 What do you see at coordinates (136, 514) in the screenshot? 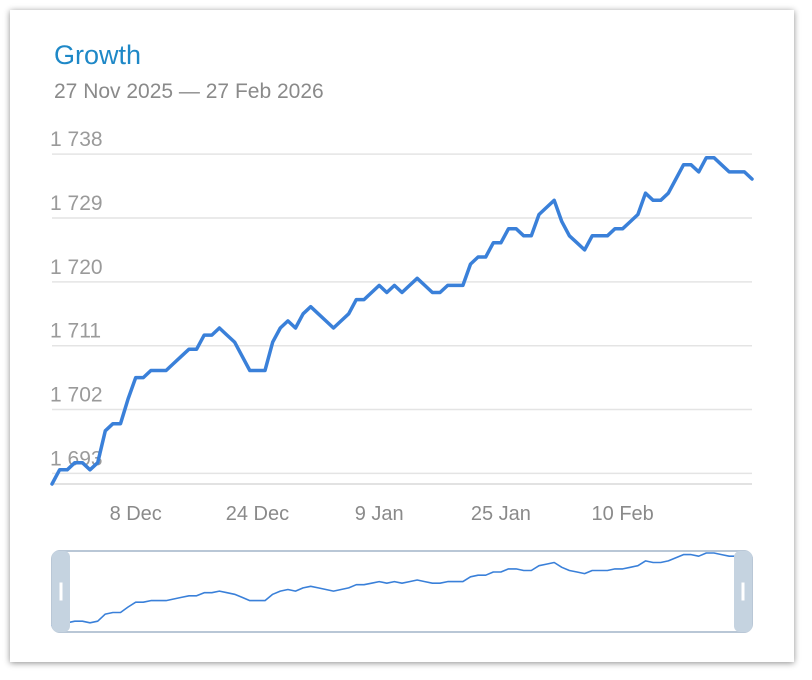
I see `x-tick-label: 8 Dec` at bounding box center [136, 514].